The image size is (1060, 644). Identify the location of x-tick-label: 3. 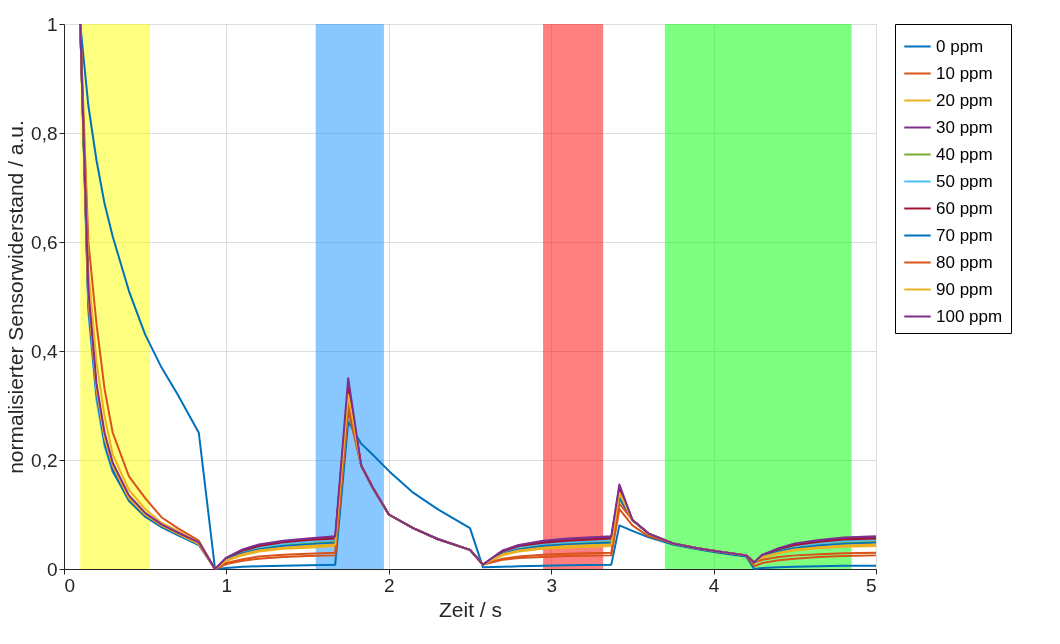
(551, 585).